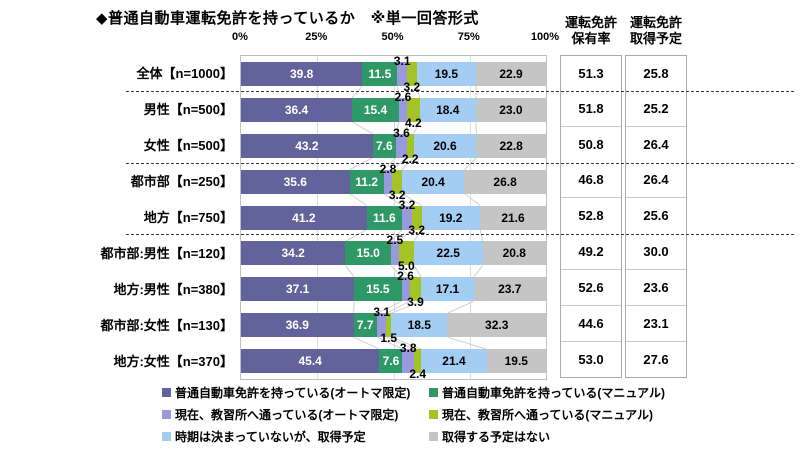 This screenshot has height=450, width=800. Describe the element at coordinates (447, 289) in the screenshot. I see `segment-value-label: 17.1` at that location.